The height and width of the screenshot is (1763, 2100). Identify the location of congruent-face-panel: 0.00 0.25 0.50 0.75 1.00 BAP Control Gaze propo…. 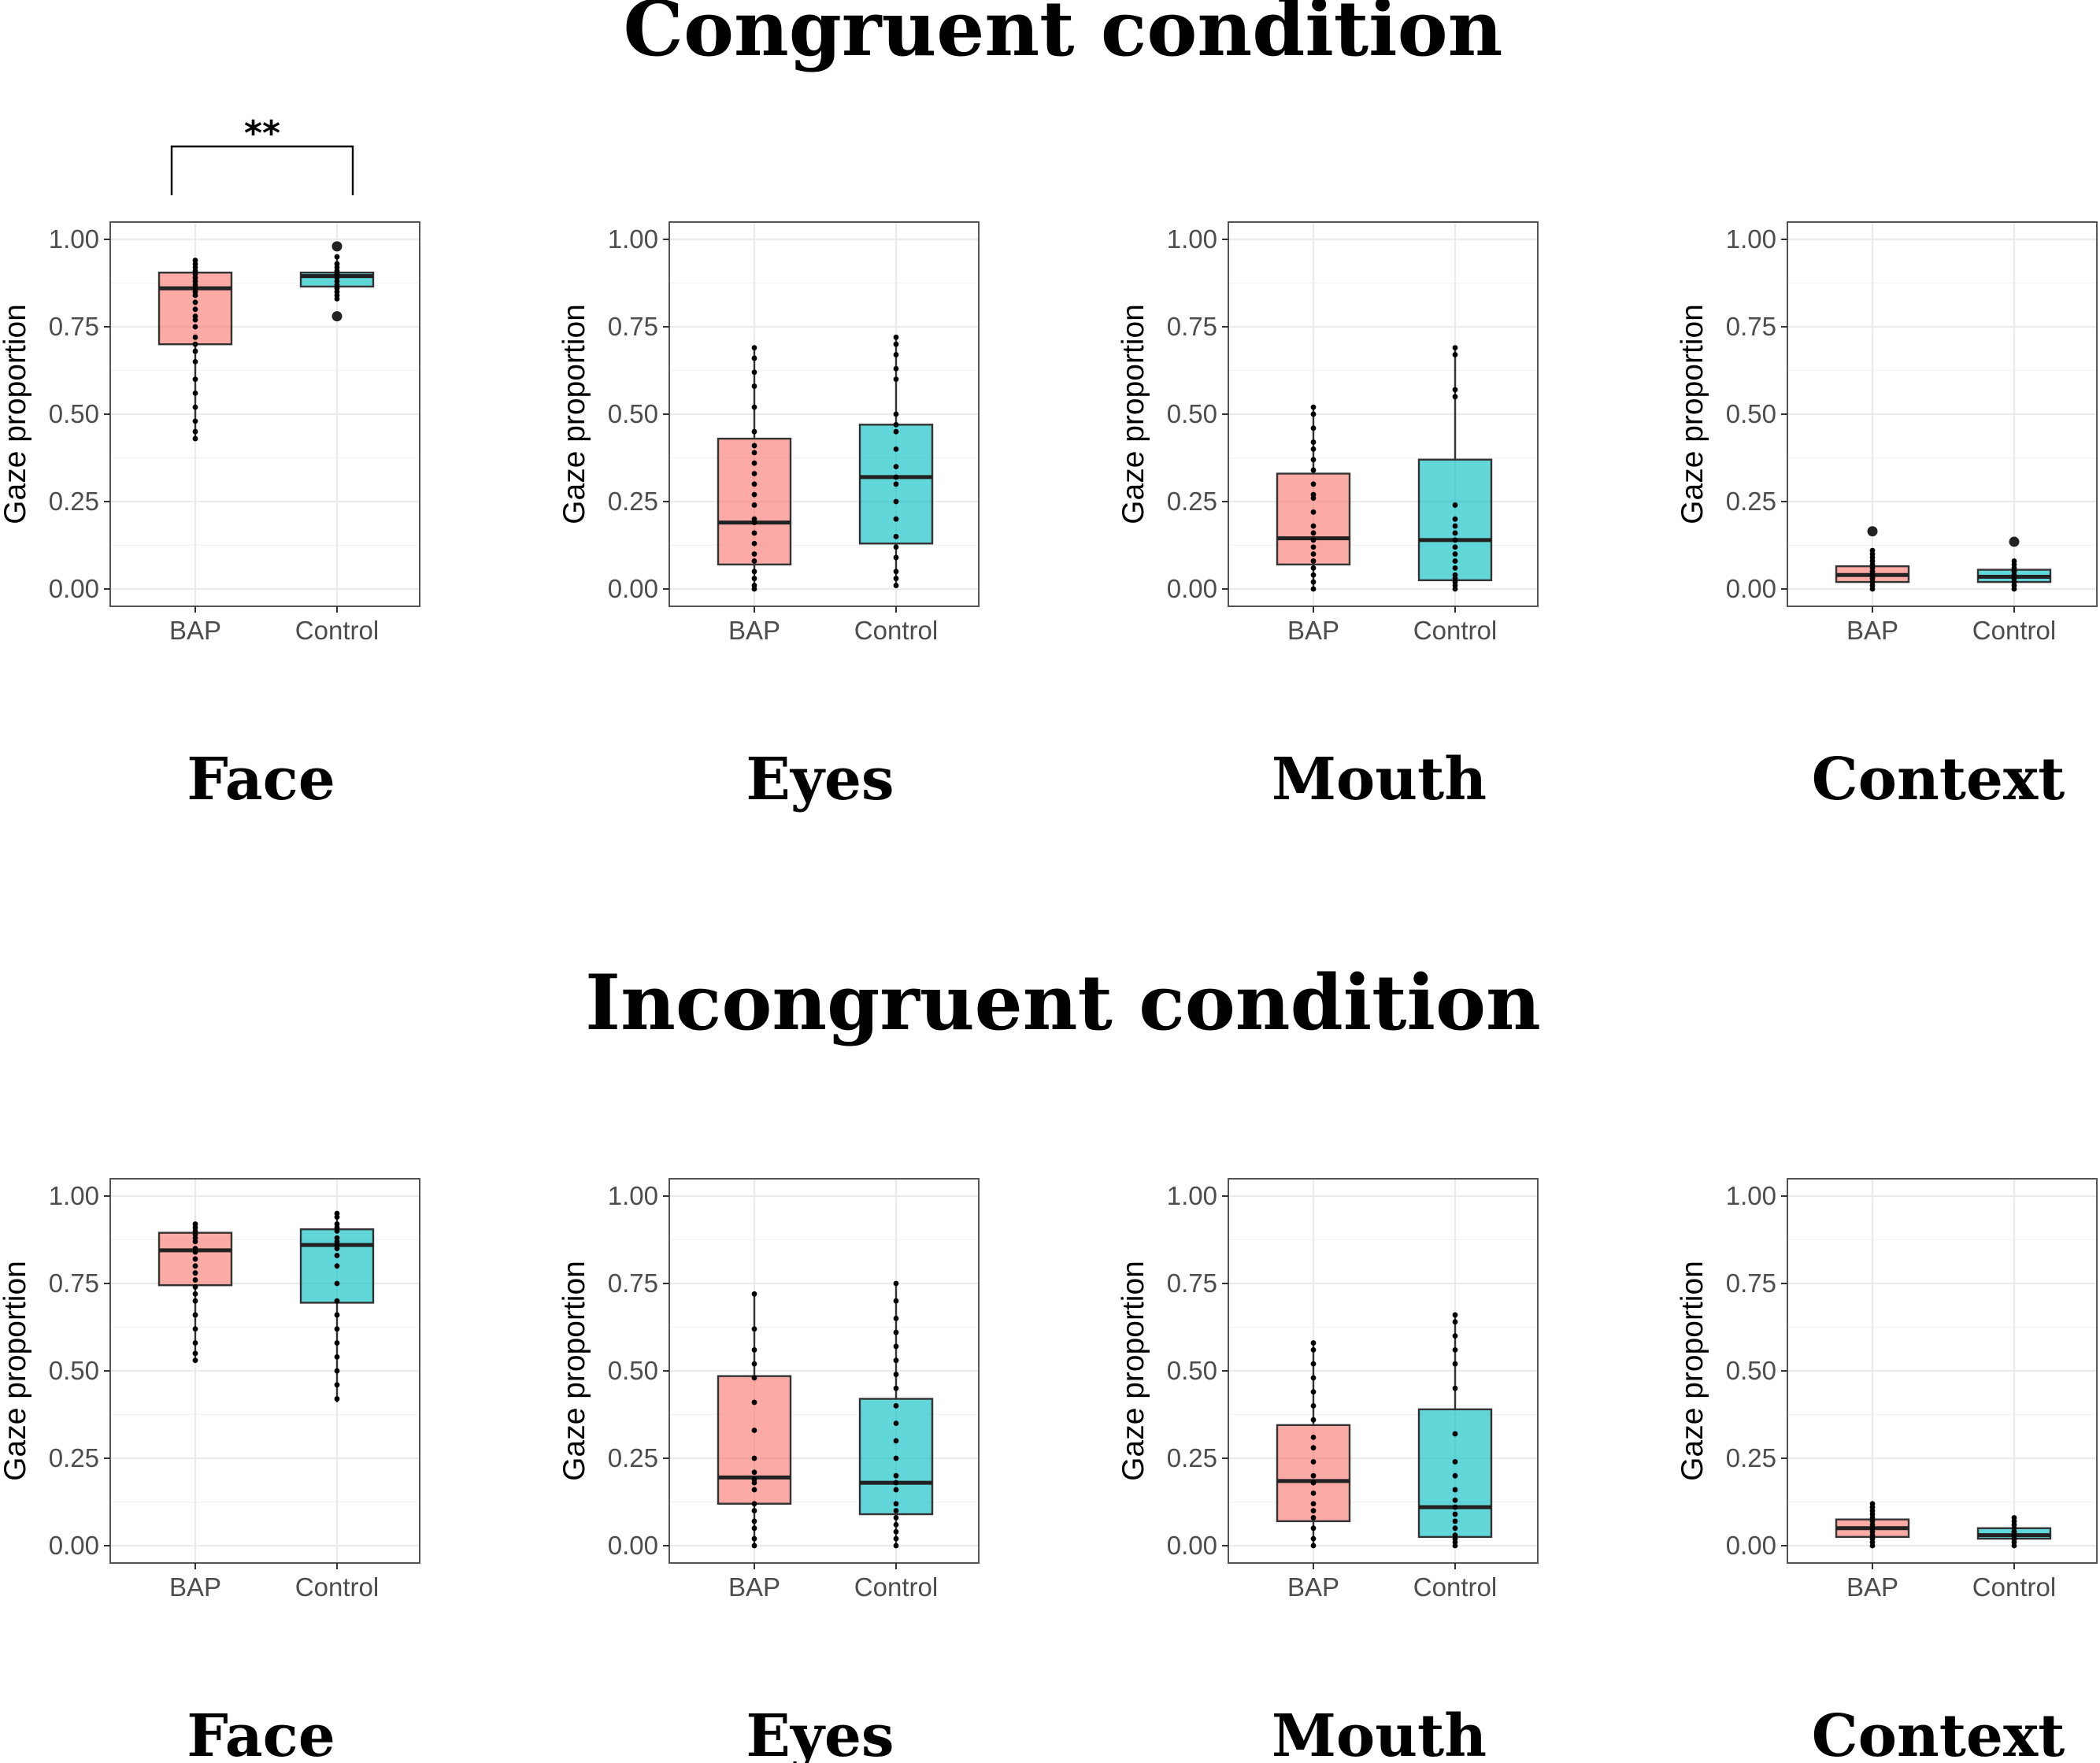
(210, 463).